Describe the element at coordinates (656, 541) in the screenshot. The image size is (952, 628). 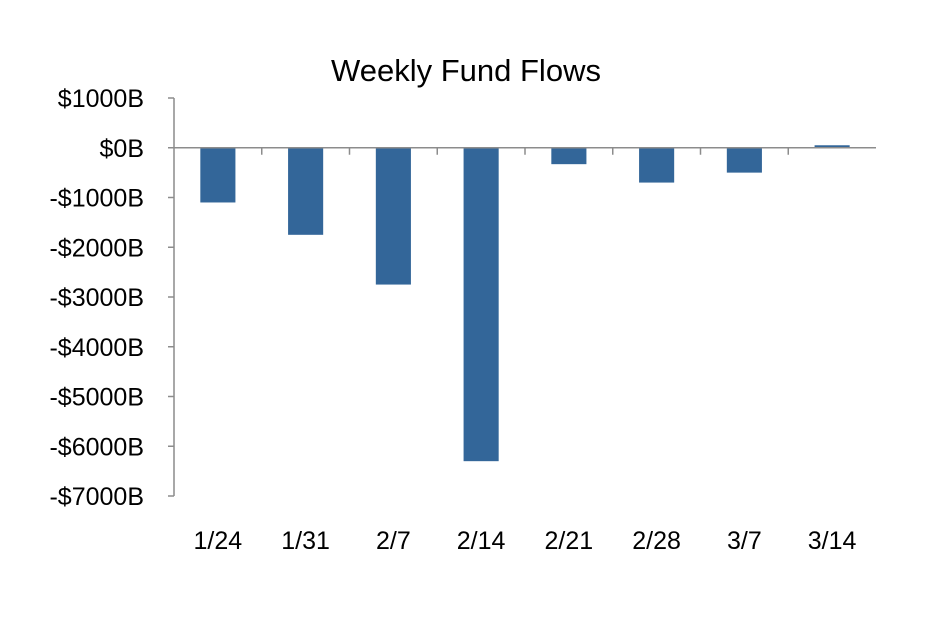
I see `x-tick-label: 2/28` at that location.